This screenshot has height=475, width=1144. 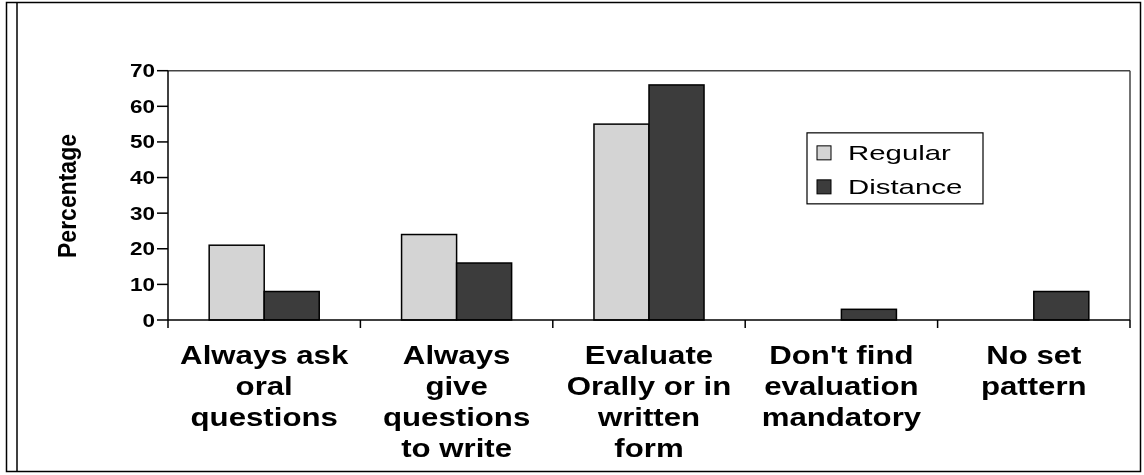 I want to click on y-tick-label: 70, so click(x=142, y=71).